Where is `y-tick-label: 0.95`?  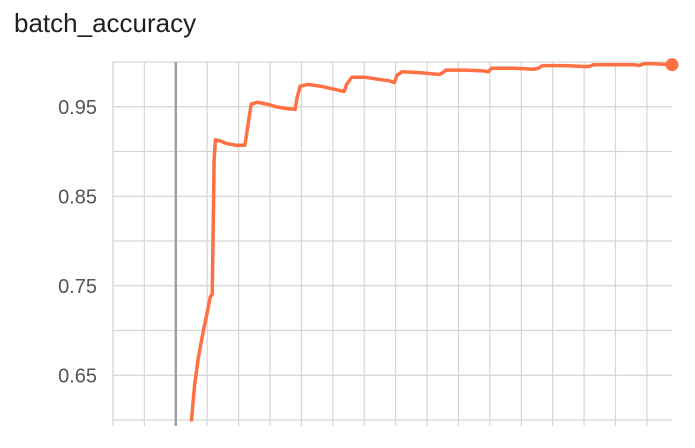 y-tick-label: 0.95 is located at coordinates (77, 108).